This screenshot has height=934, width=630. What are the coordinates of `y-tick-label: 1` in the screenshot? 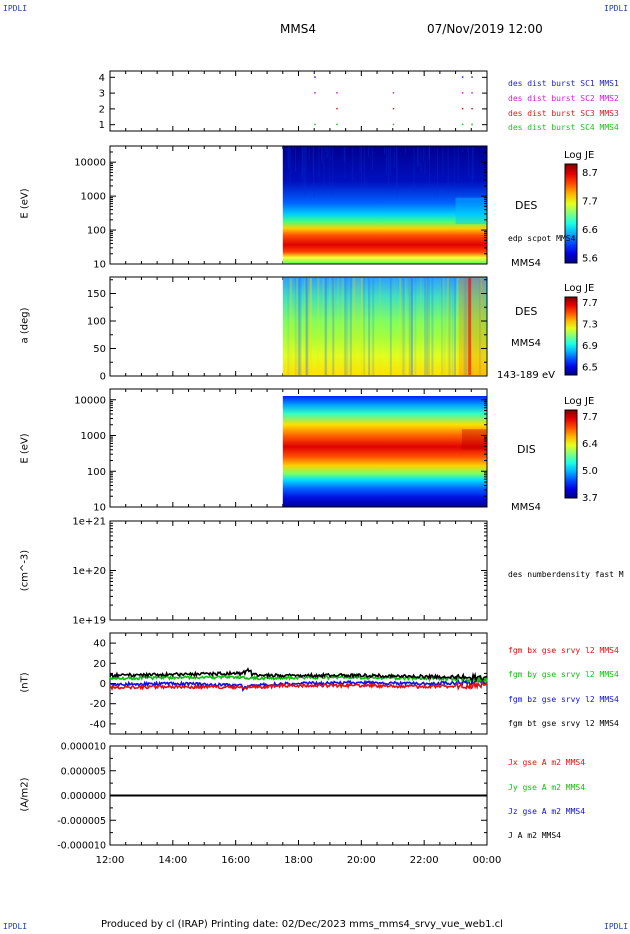 It's located at (102, 125).